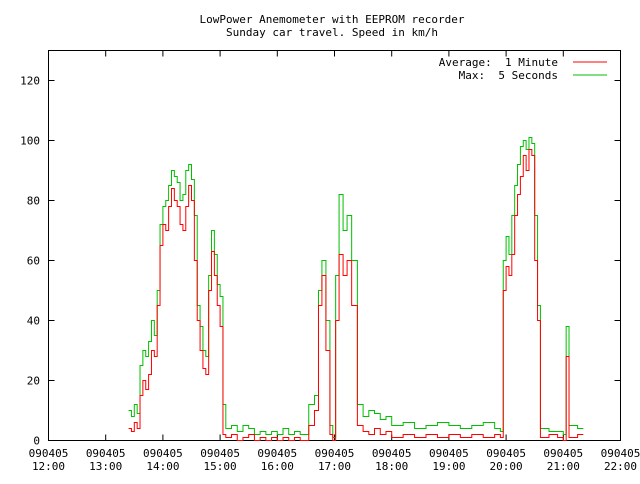 The height and width of the screenshot is (484, 640). What do you see at coordinates (36, 441) in the screenshot?
I see `y-tick-label: 0` at bounding box center [36, 441].